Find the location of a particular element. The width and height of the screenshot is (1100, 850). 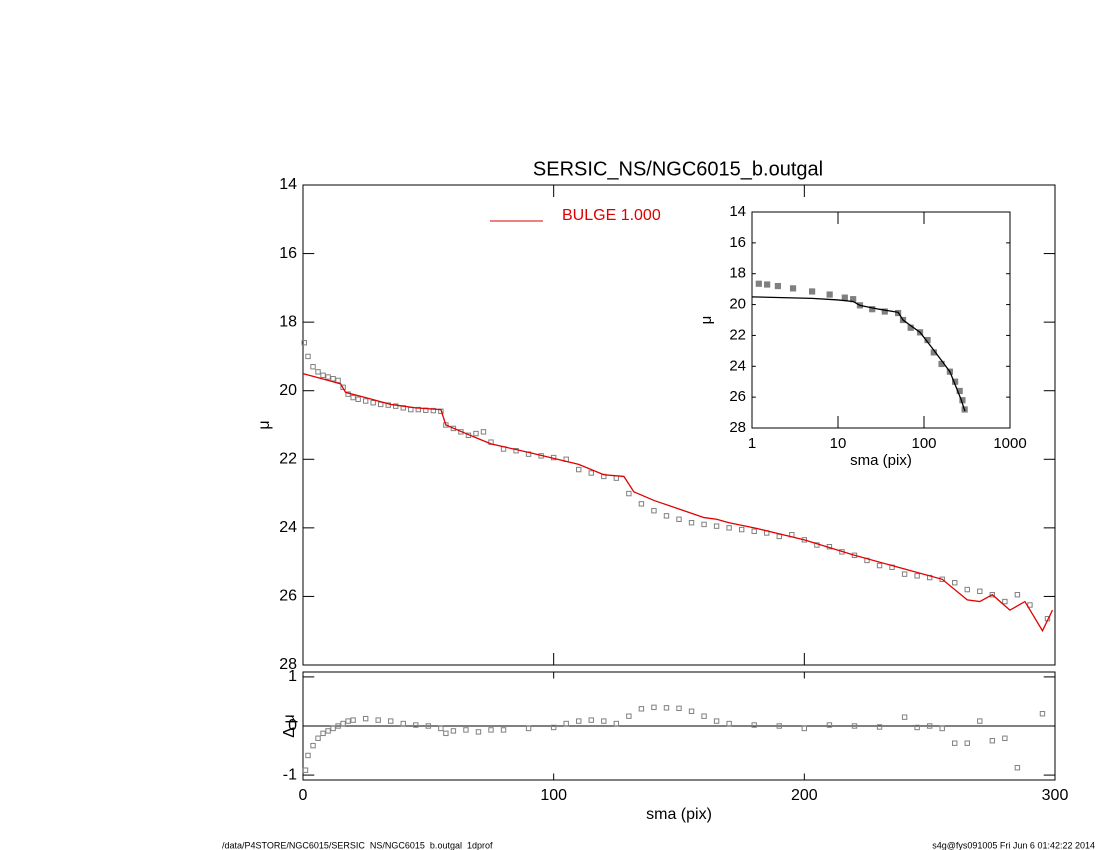

x-axis-label: sma (pix) is located at coordinates (881, 460).